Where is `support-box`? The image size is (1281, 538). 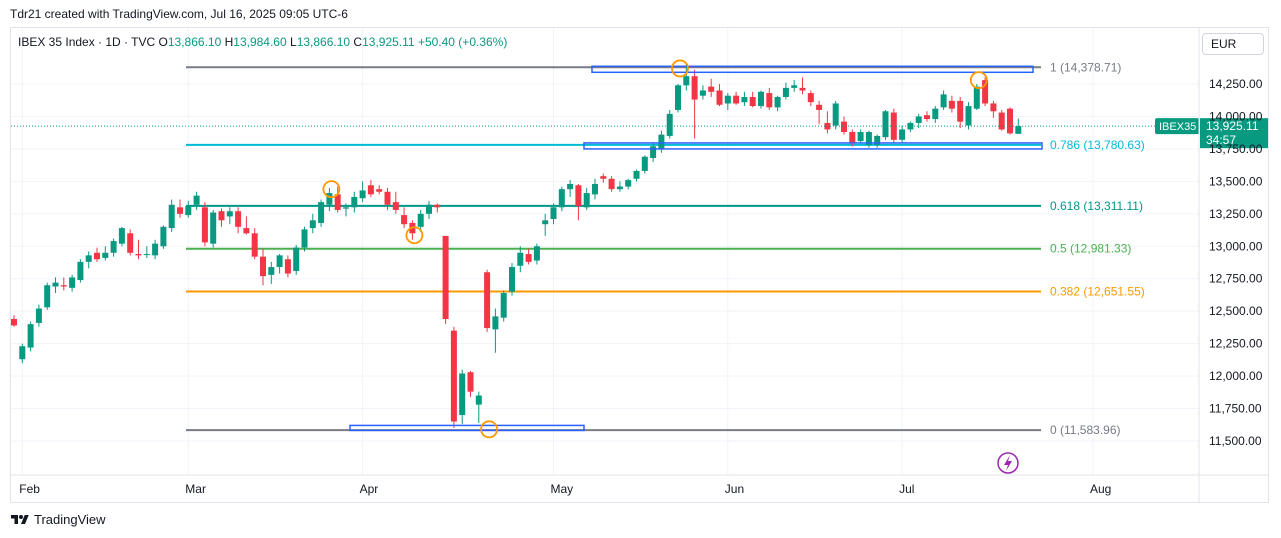
support-box is located at coordinates (467, 428).